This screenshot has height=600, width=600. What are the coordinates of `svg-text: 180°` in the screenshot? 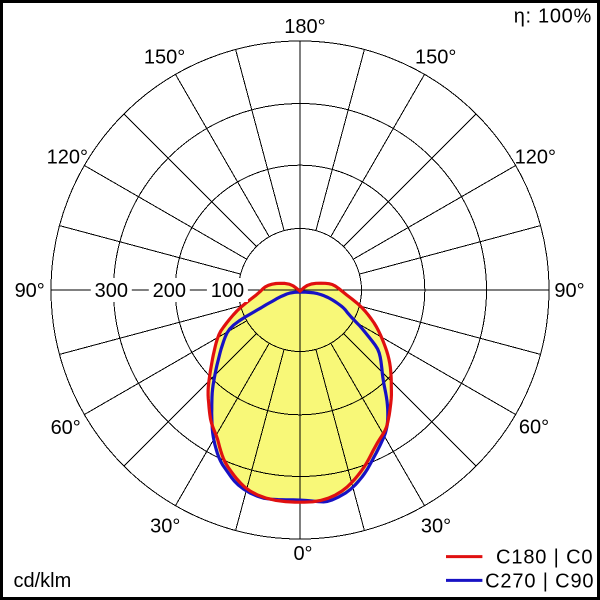 It's located at (304, 27).